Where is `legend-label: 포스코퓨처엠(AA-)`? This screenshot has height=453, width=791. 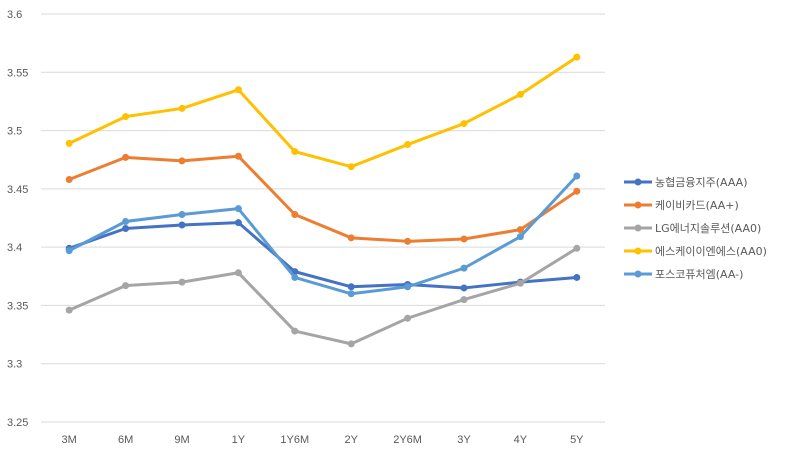 legend-label: 포스코퓨처엠(AA-) is located at coordinates (699, 274).